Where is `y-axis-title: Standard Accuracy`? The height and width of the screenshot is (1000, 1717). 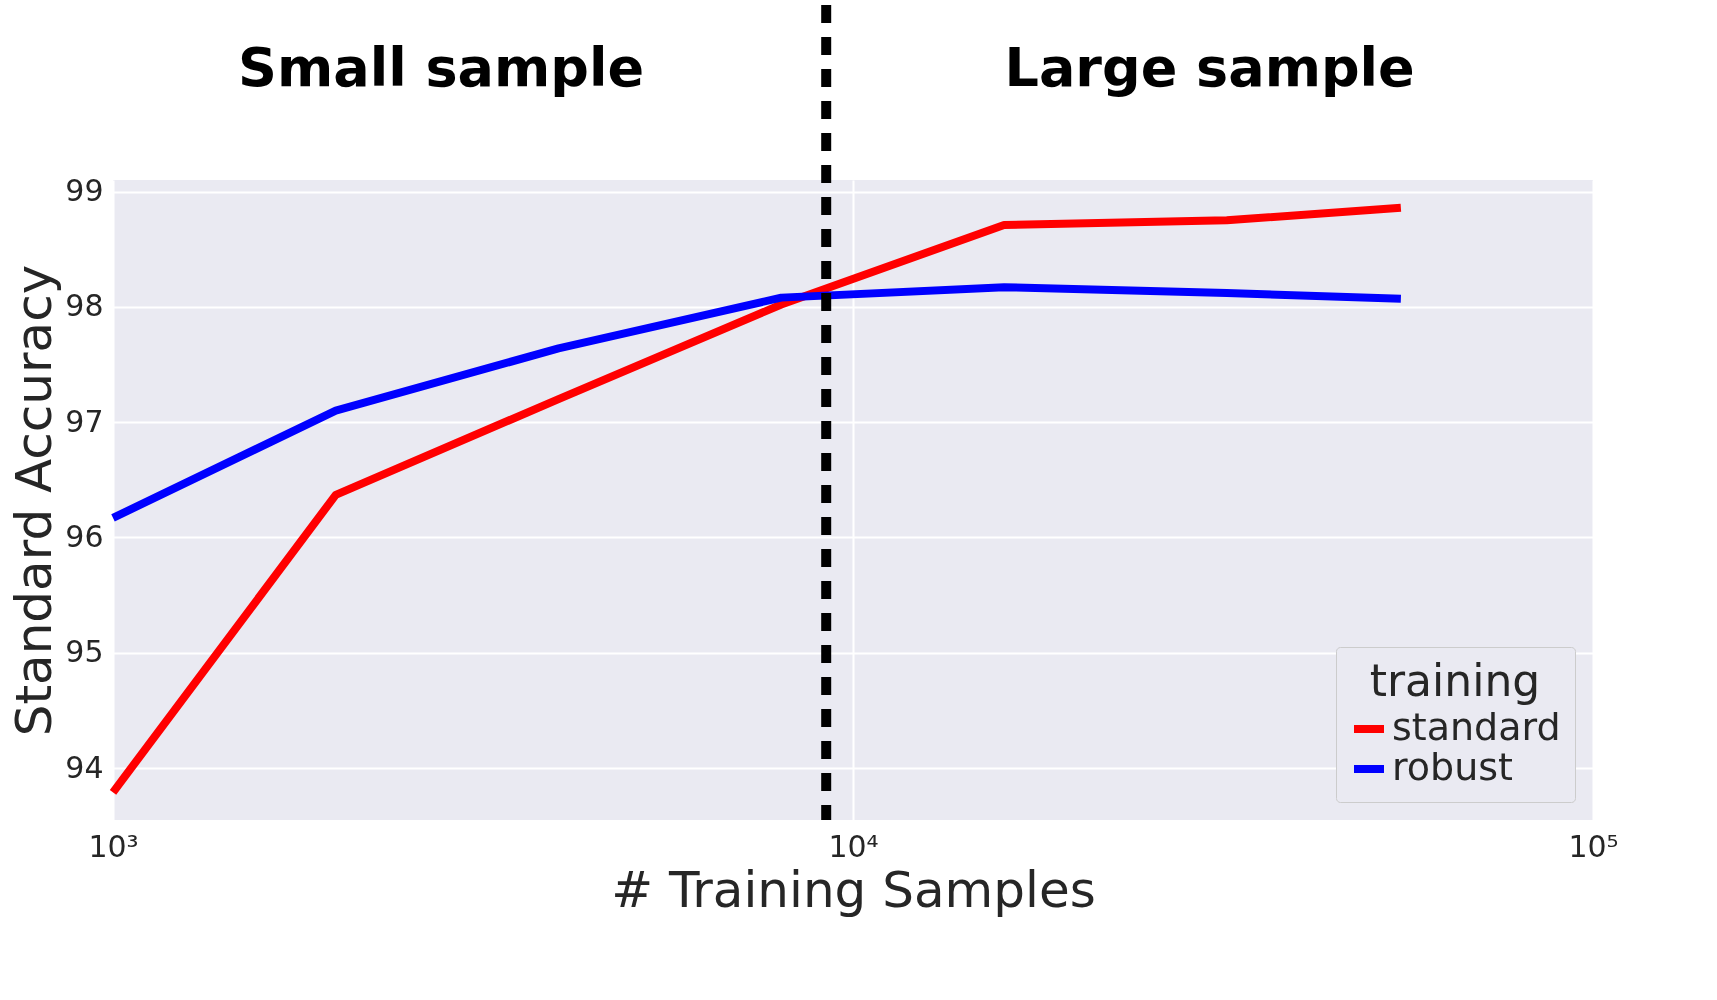 y-axis-title: Standard Accuracy is located at coordinates (34, 500).